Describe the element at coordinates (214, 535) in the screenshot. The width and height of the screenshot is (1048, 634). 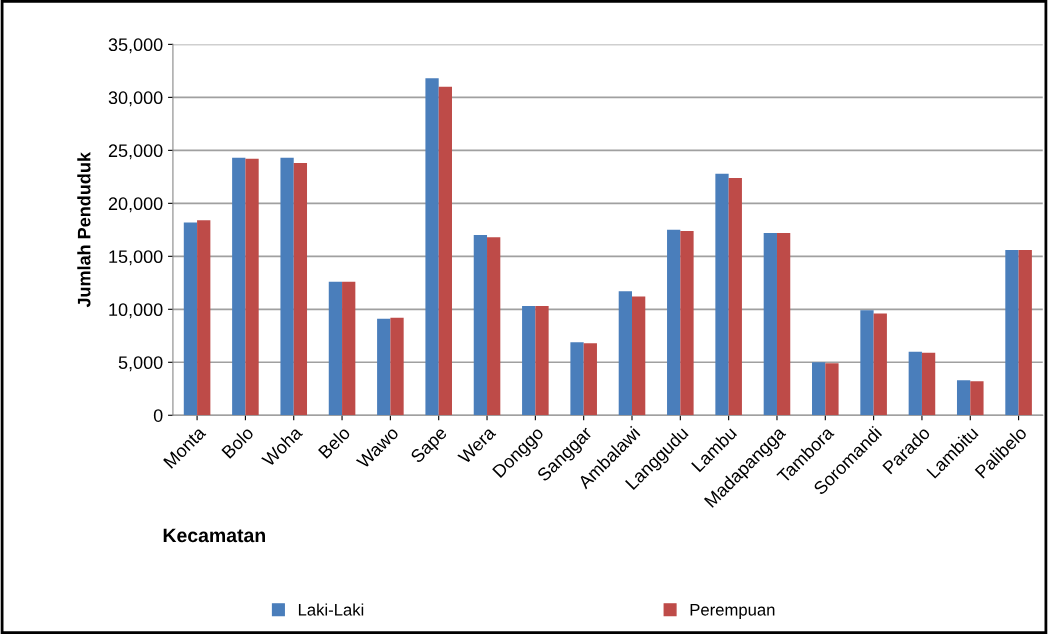
I see `x-axis-title: Kecamatan` at that location.